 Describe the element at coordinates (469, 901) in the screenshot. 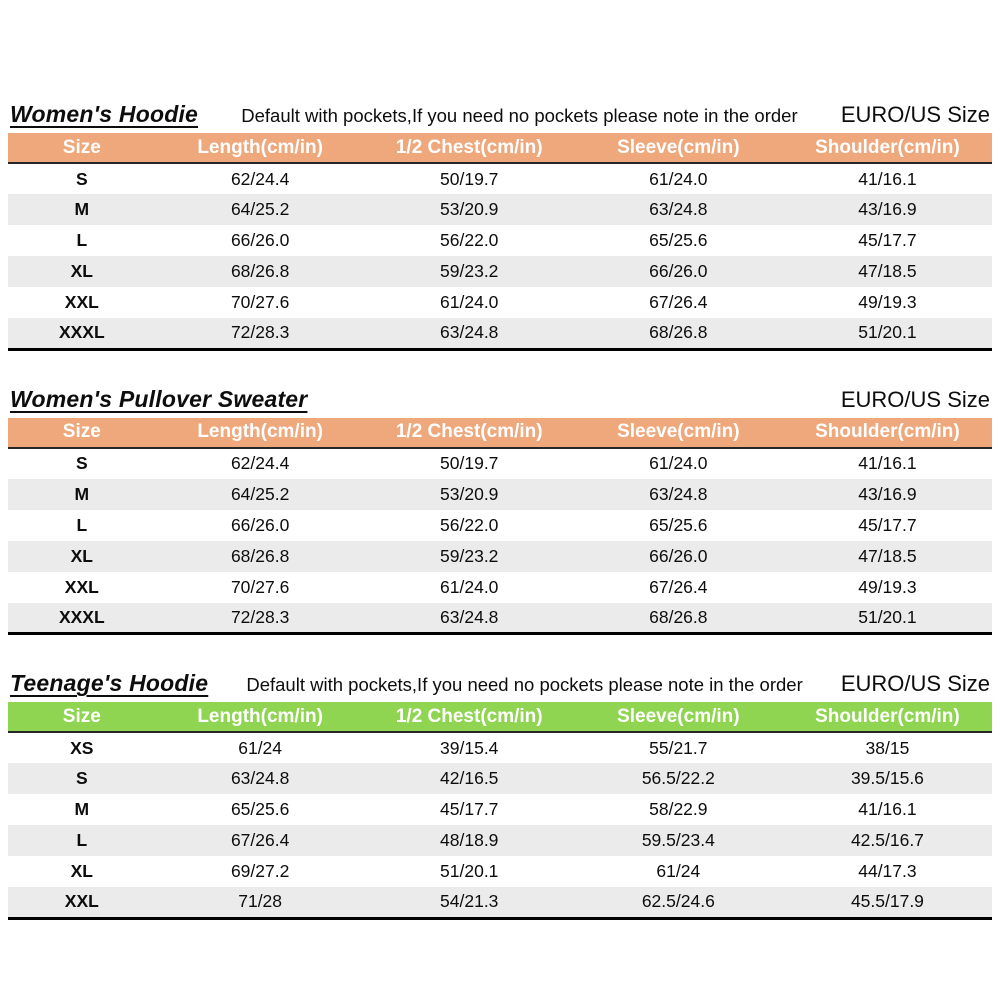

I see `measurement-cell: 54/21.3` at that location.